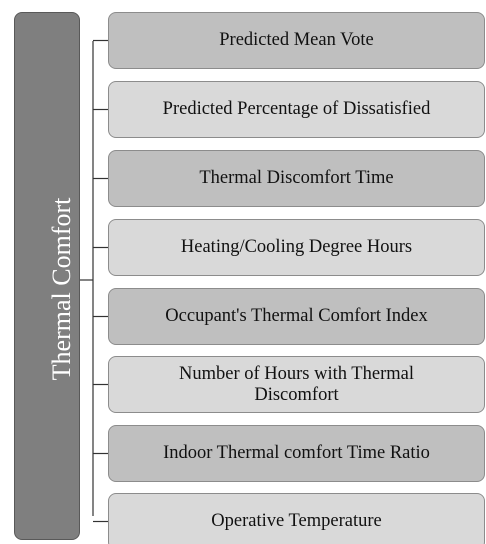 Image resolution: width=486 pixels, height=544 pixels. I want to click on metric-box: Indoor Thermal comfort Time Ratio, so click(296, 453).